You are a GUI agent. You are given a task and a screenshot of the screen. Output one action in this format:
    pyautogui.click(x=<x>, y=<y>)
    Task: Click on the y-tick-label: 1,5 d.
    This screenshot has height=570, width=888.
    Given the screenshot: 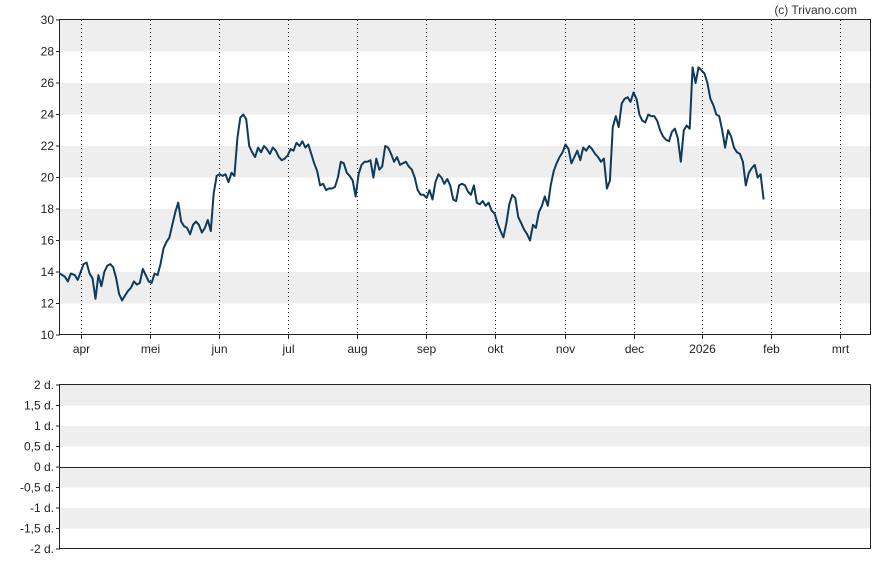 What is the action you would take?
    pyautogui.click(x=39, y=406)
    